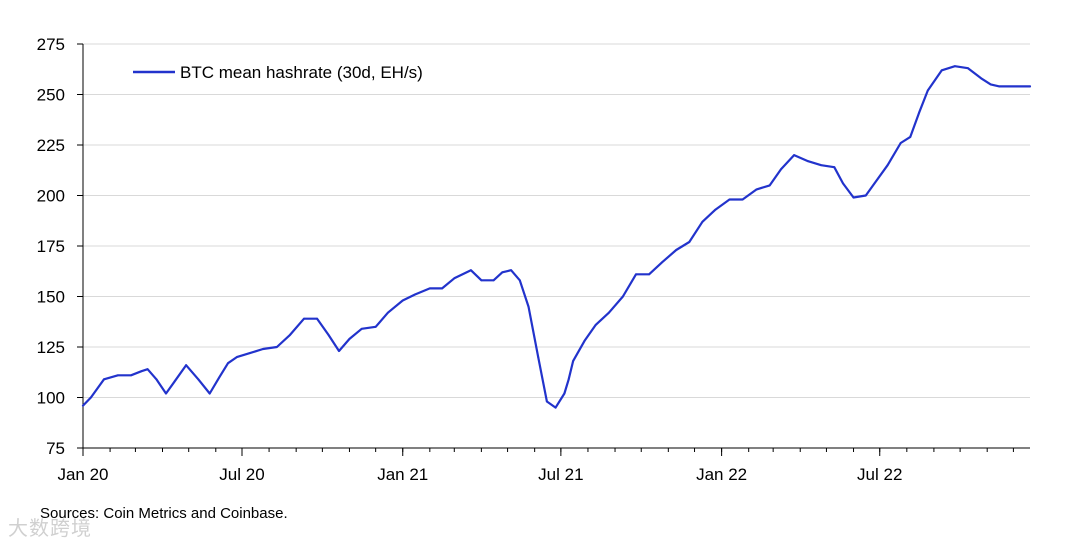 The image size is (1080, 547). Describe the element at coordinates (50, 528) in the screenshot. I see `watermark: 大数跨境` at that location.